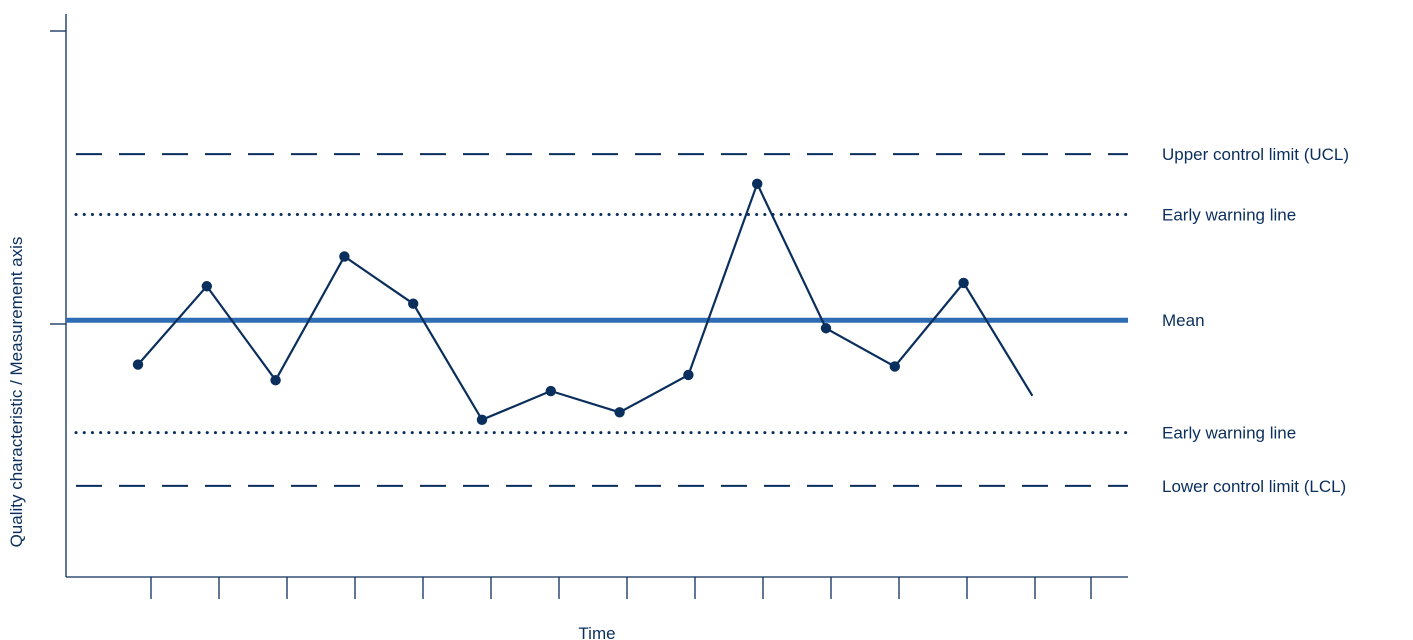 The image size is (1413, 640). Describe the element at coordinates (1255, 154) in the screenshot. I see `reference-line-label: Upper control limit (UCL)` at that location.